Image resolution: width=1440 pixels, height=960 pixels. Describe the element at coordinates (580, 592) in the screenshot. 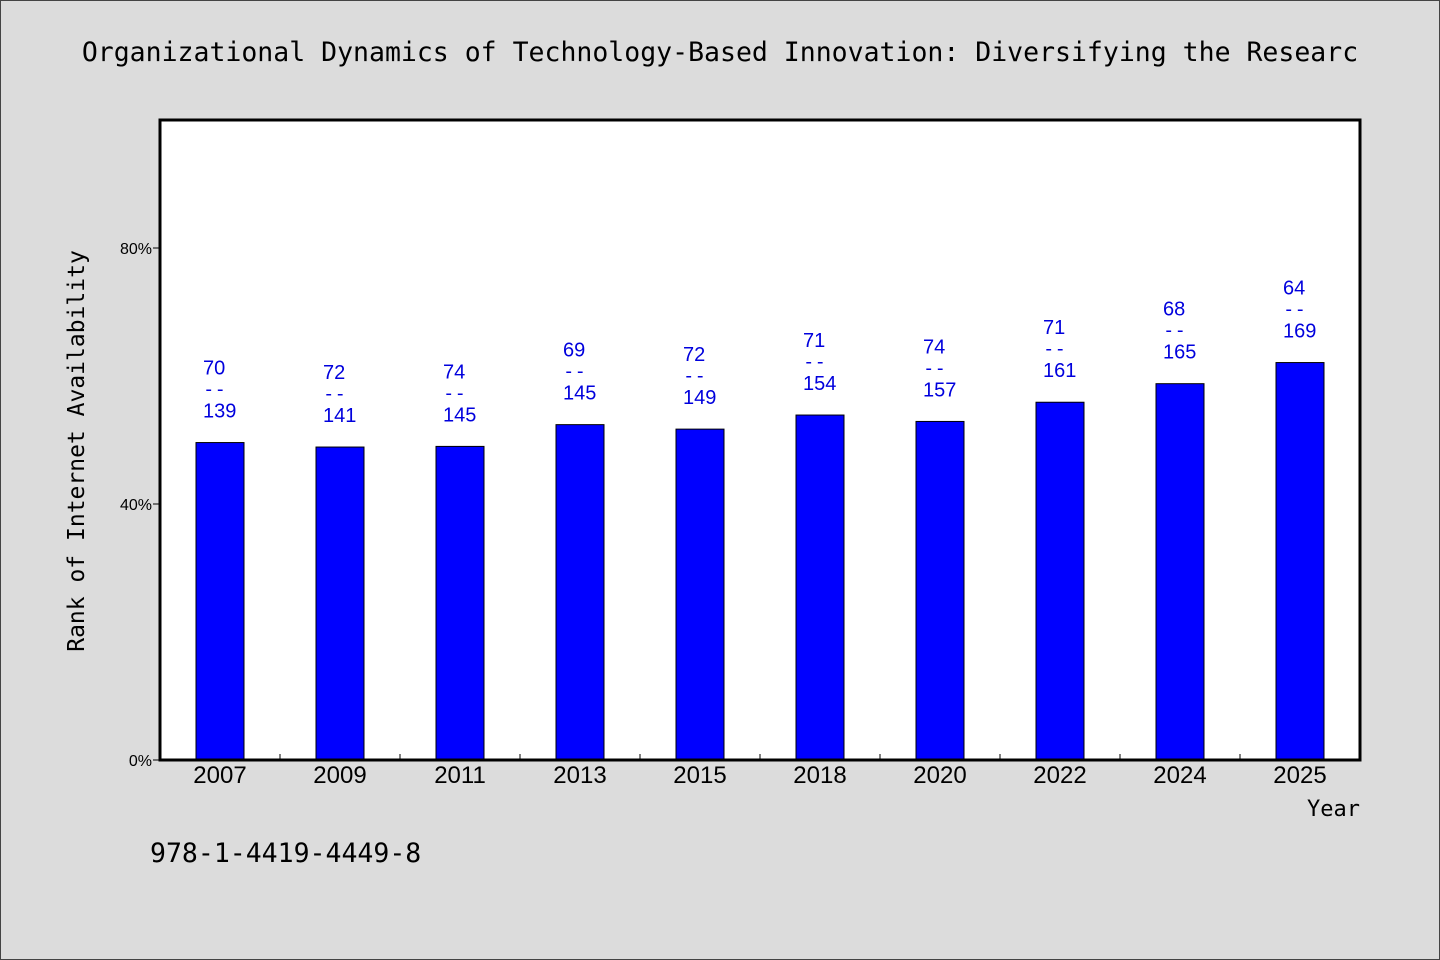

I see `bar-2013` at that location.